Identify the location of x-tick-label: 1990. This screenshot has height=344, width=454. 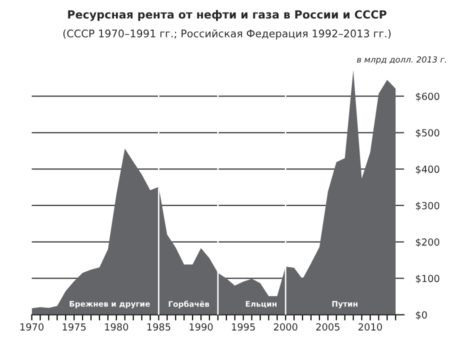
(201, 327).